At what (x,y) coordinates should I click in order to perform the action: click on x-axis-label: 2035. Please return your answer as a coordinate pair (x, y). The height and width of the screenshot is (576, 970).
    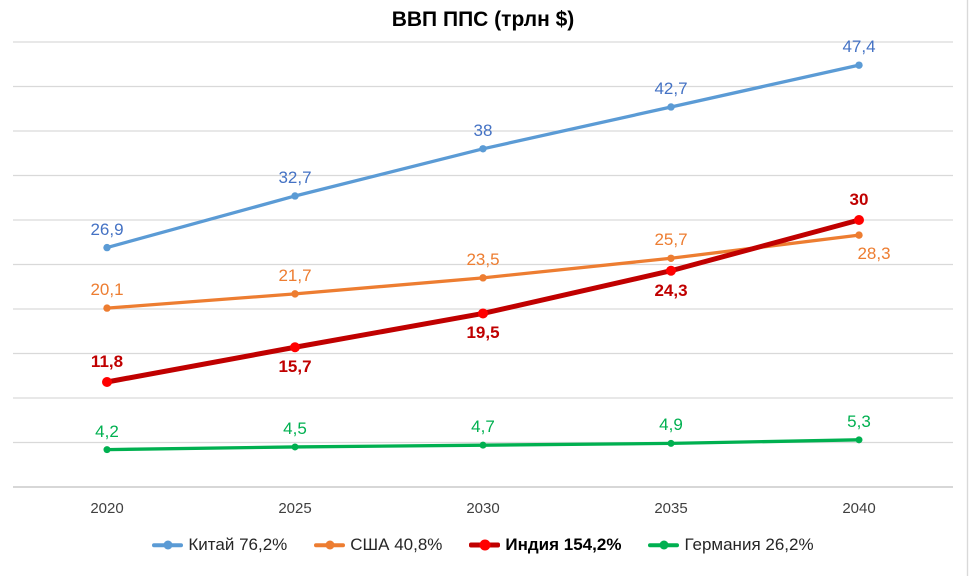
    Looking at the image, I should click on (671, 508).